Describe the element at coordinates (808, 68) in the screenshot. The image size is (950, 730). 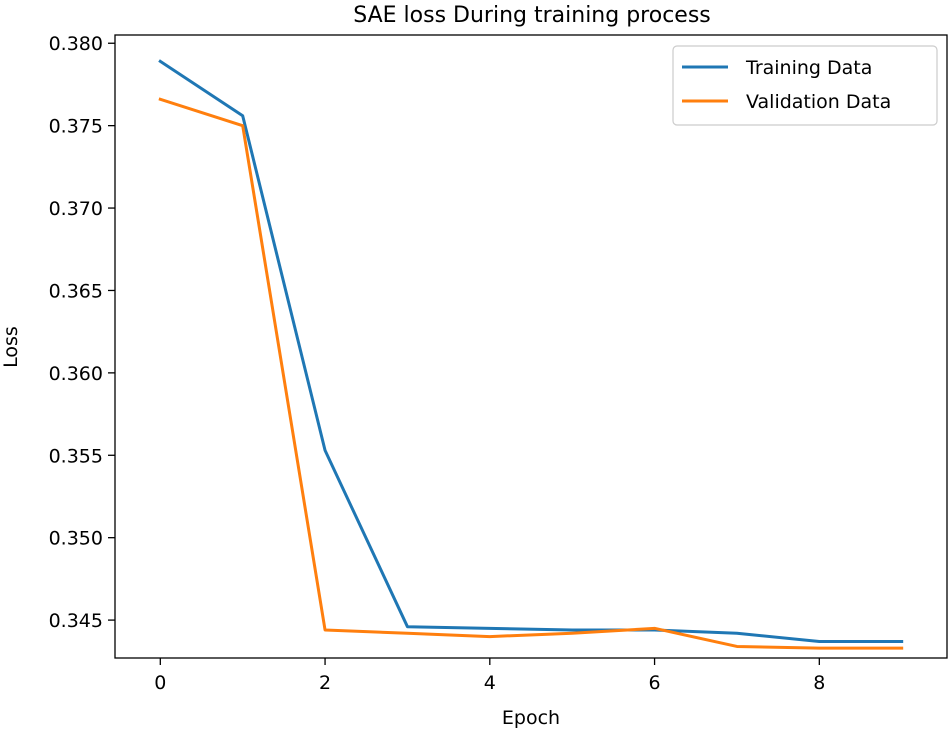
I see `legend-label-training: Training Data` at that location.